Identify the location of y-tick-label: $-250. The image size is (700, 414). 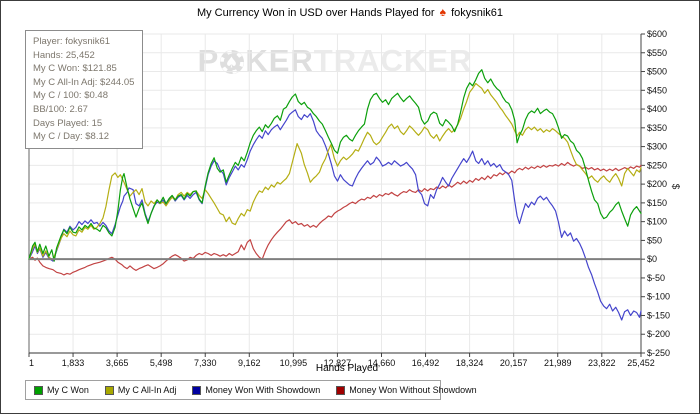
(658, 353).